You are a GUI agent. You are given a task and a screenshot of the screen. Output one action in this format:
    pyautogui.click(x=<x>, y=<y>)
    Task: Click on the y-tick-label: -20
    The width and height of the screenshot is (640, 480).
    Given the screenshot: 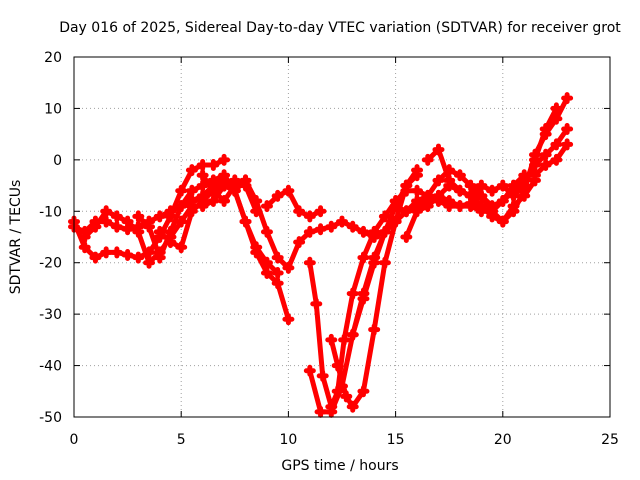 What is the action you would take?
    pyautogui.click(x=50, y=264)
    